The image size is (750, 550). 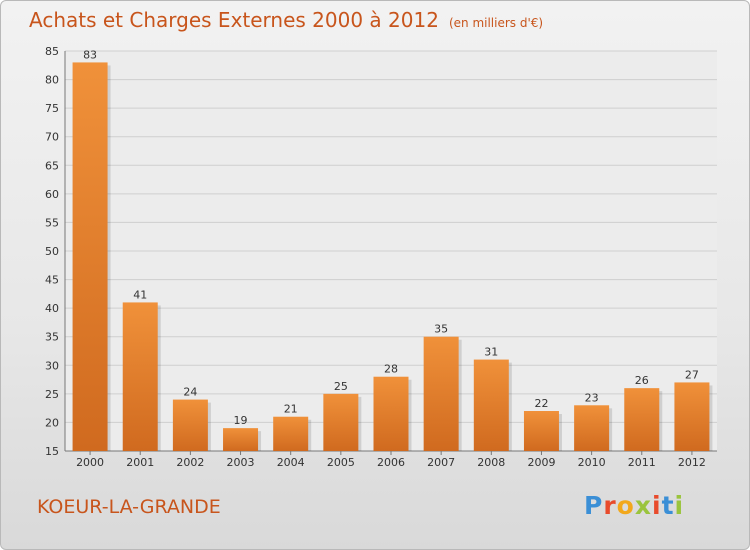 I want to click on y-tick-label: 75, so click(x=52, y=108).